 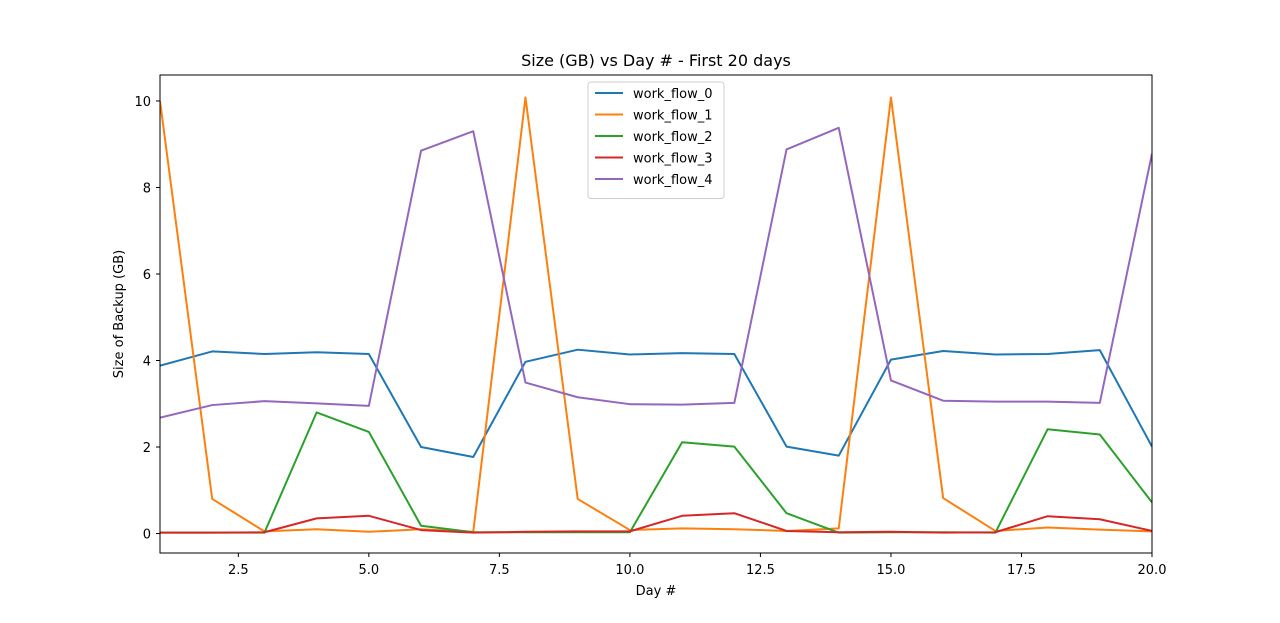 I want to click on legend-box, so click(x=656, y=140).